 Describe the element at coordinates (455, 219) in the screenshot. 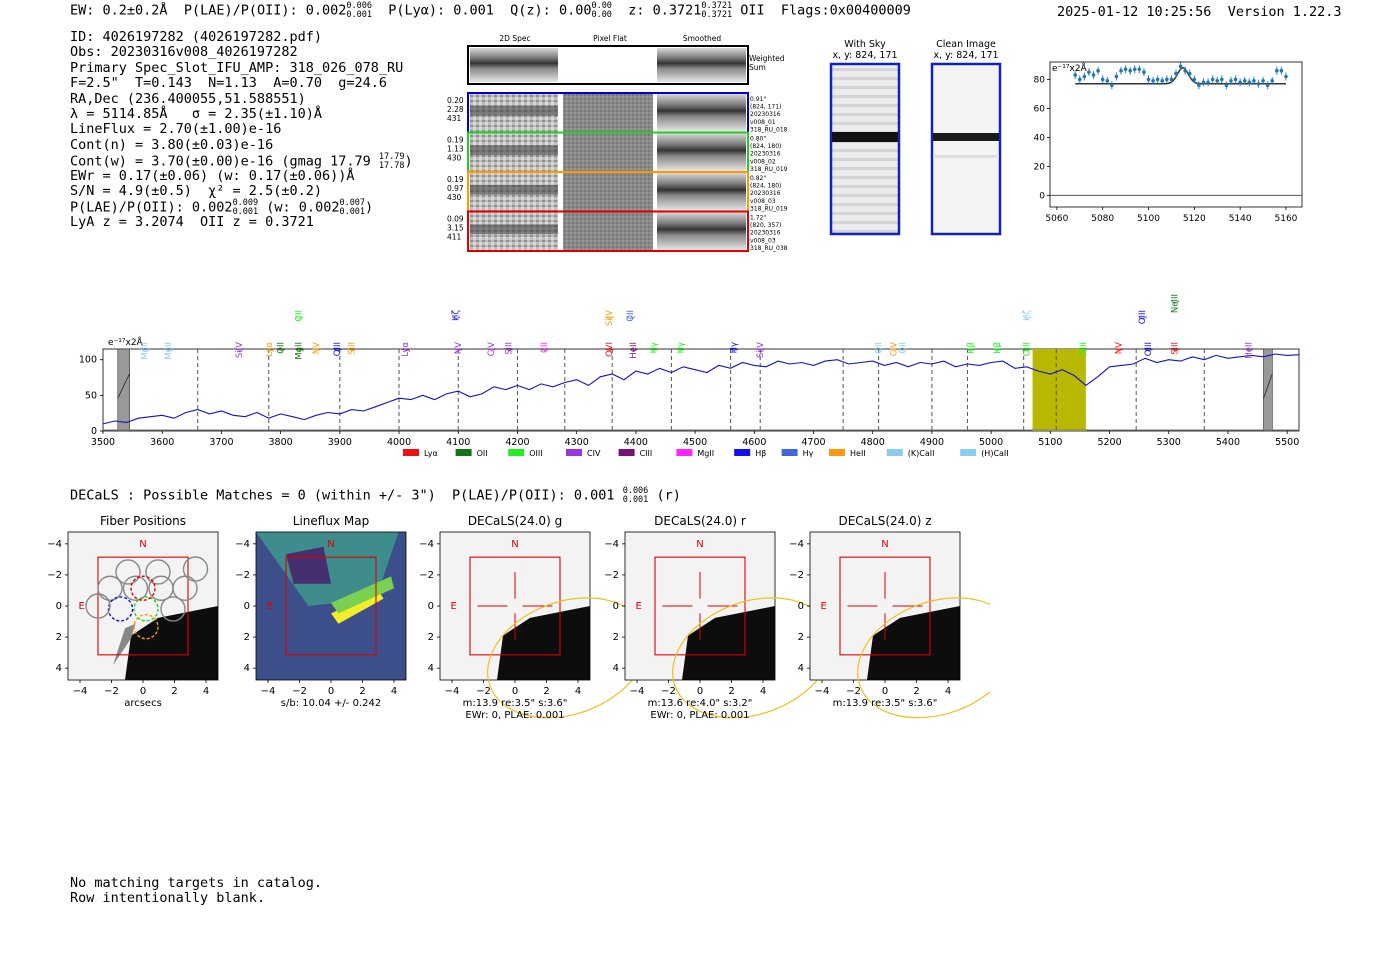

I see `cutout-left-label: 0.09` at that location.